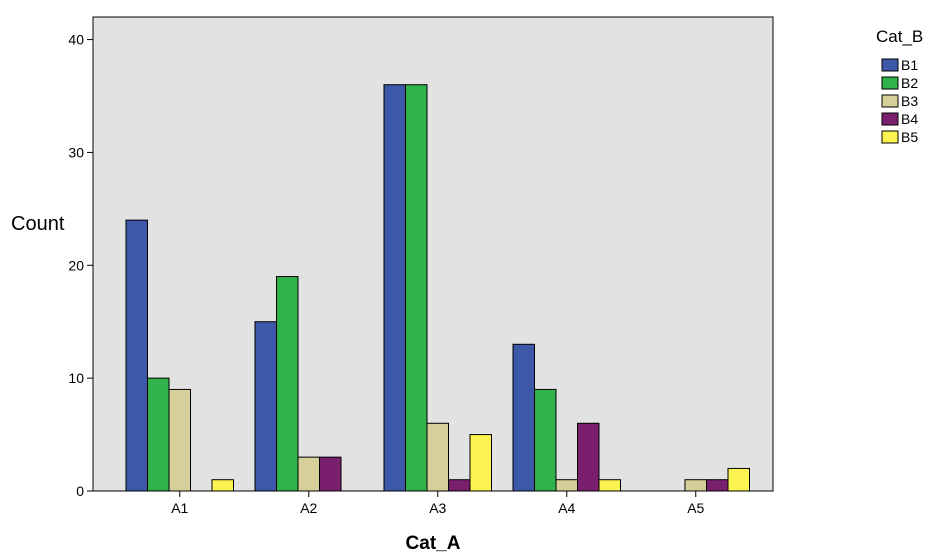  I want to click on bar-A1-B2, so click(158, 434).